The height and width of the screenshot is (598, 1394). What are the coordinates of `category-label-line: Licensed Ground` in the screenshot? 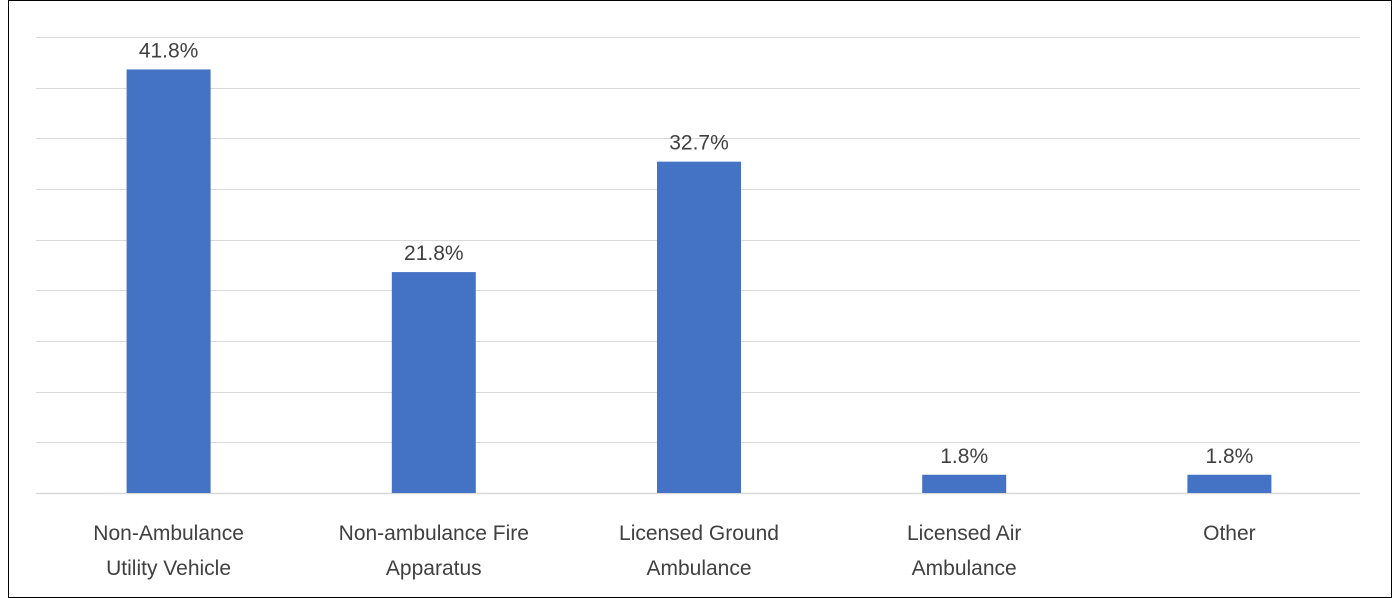 It's located at (699, 533).